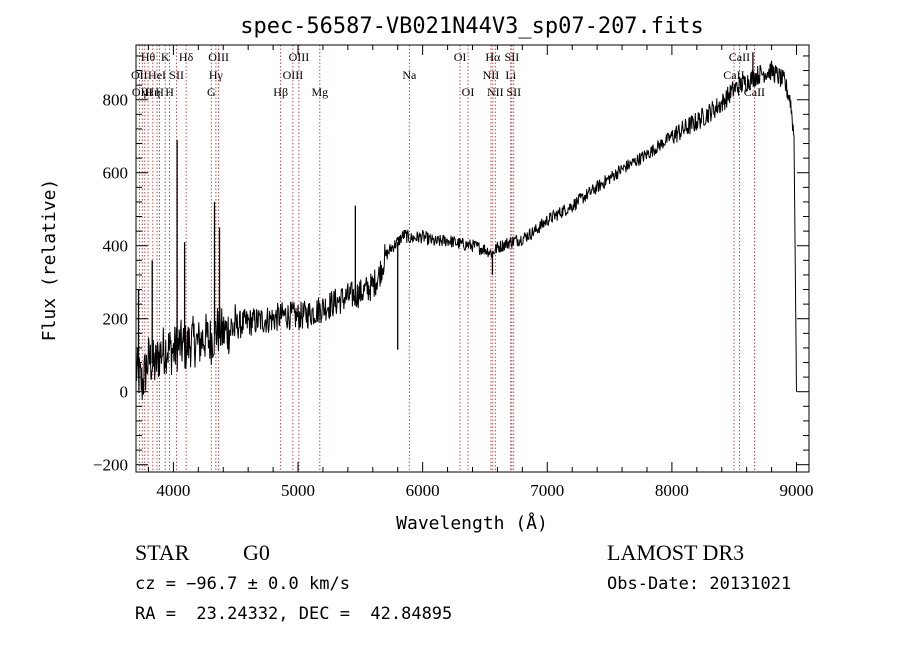  What do you see at coordinates (739, 57) in the screenshot?
I see `line-label-28: CaII` at bounding box center [739, 57].